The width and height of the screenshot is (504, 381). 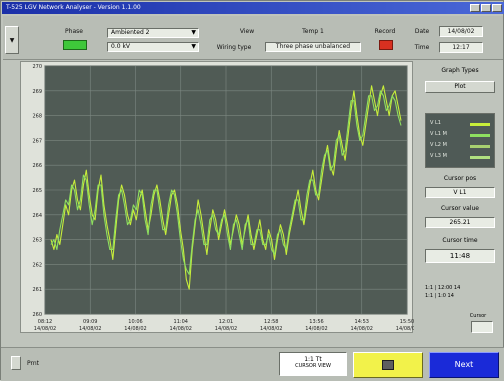 I want to click on legend-label: V L3 M, so click(x=438, y=156).